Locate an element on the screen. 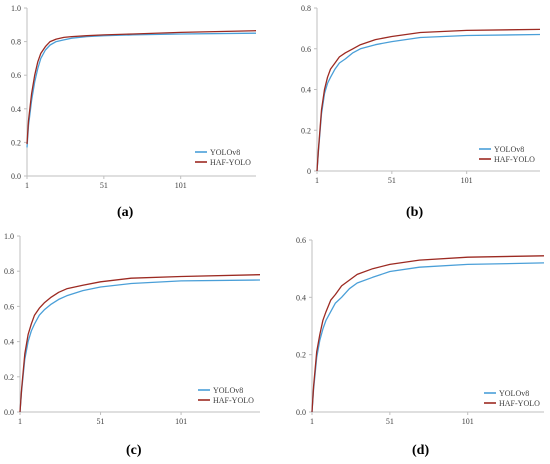 Image resolution: width=550 pixels, height=464 pixels. y-tick-label-a: 0.6 is located at coordinates (16, 75).